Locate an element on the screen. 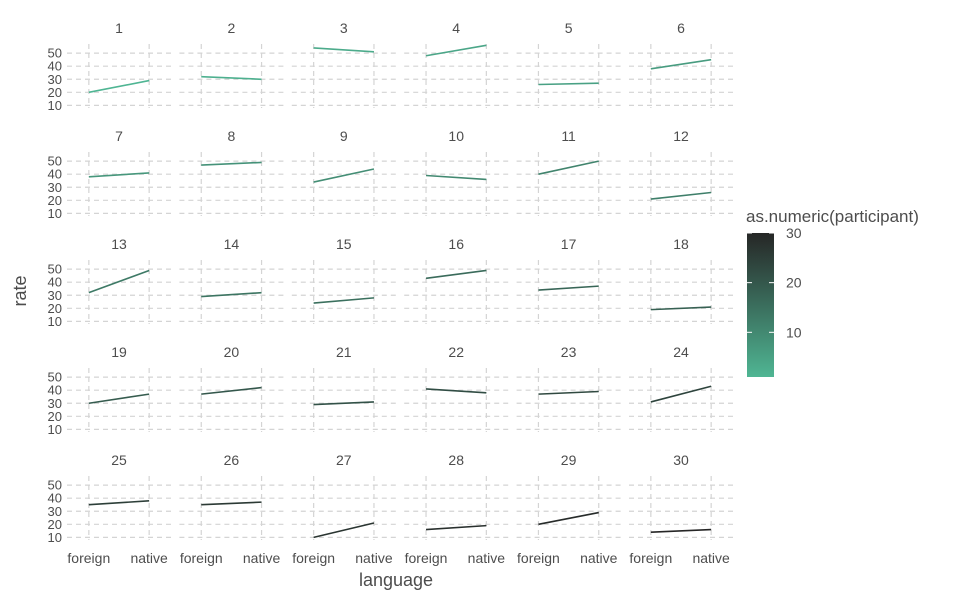 This screenshot has width=960, height=605. facet-label: 8 is located at coordinates (232, 136).